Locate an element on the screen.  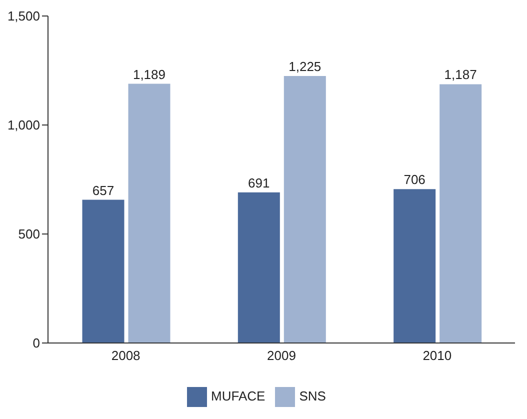
data-label: 657 is located at coordinates (103, 190).